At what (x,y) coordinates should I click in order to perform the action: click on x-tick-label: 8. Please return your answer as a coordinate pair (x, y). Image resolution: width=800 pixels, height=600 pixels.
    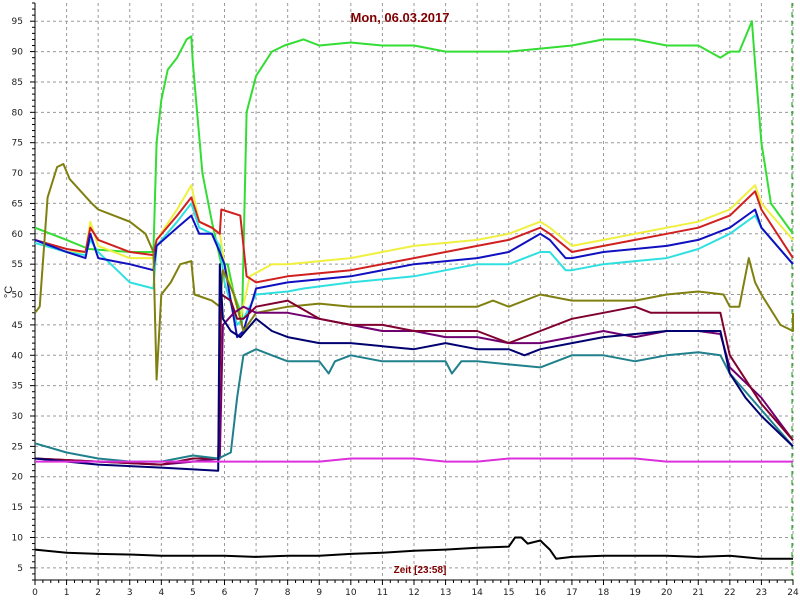
    Looking at the image, I should click on (288, 593).